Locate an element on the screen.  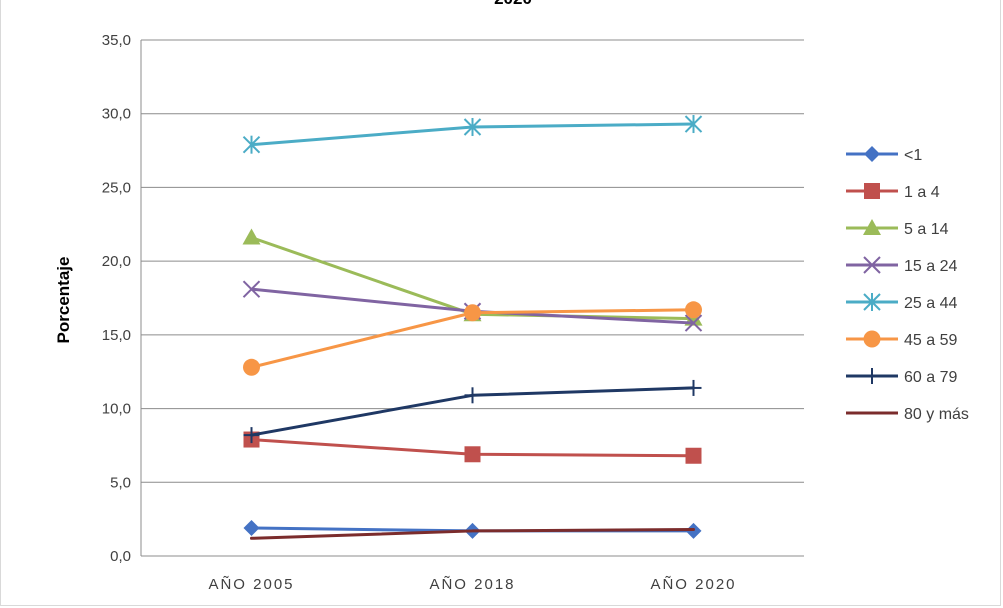
legend-item: 1 a 4 is located at coordinates (893, 192).